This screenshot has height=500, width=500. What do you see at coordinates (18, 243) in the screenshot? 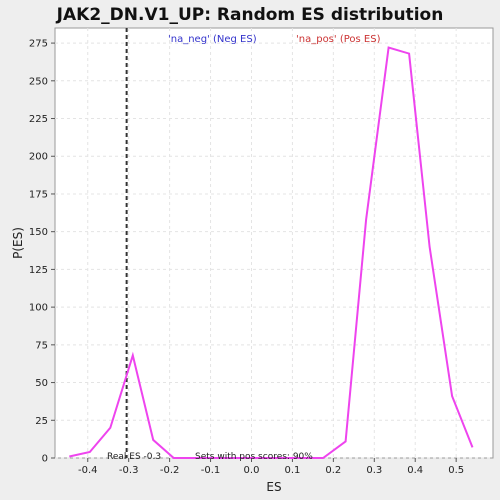
I see `y-axis-label: P(ES)` at bounding box center [18, 243].